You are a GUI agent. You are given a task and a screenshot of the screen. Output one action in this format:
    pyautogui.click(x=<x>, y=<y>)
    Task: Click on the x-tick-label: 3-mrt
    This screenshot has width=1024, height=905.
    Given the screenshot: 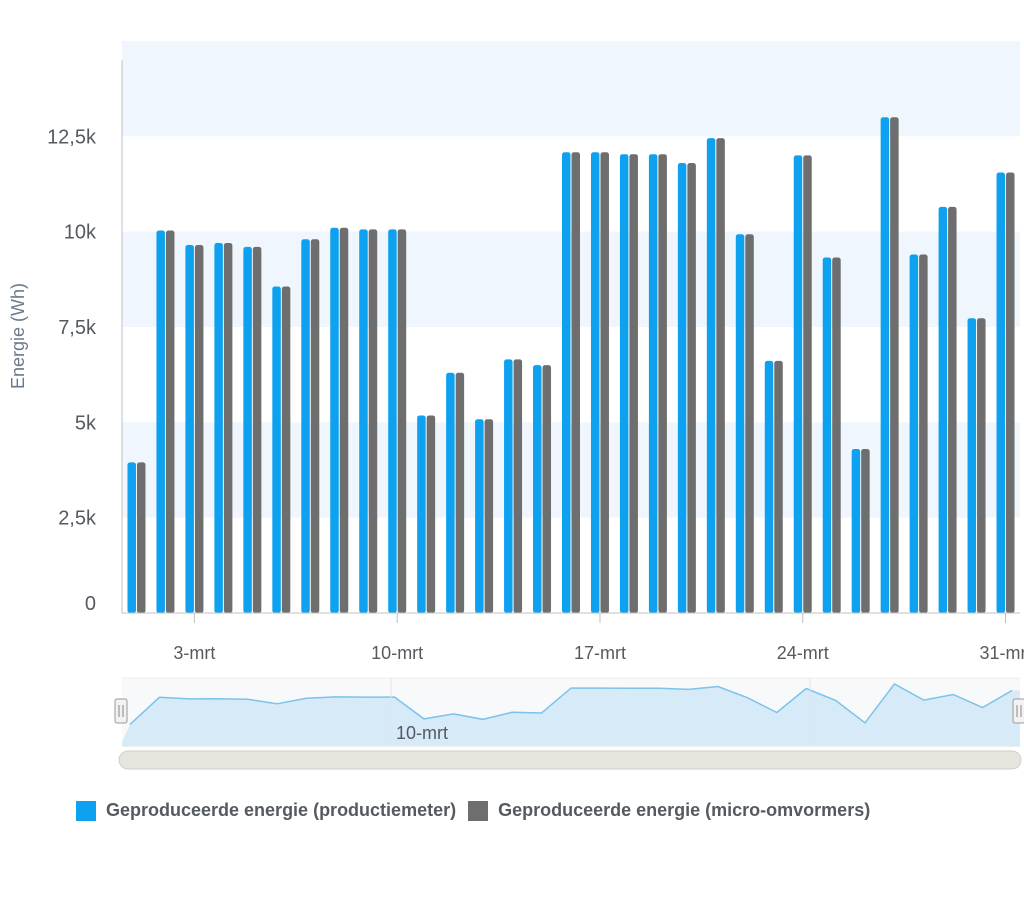 What is the action you would take?
    pyautogui.click(x=194, y=653)
    